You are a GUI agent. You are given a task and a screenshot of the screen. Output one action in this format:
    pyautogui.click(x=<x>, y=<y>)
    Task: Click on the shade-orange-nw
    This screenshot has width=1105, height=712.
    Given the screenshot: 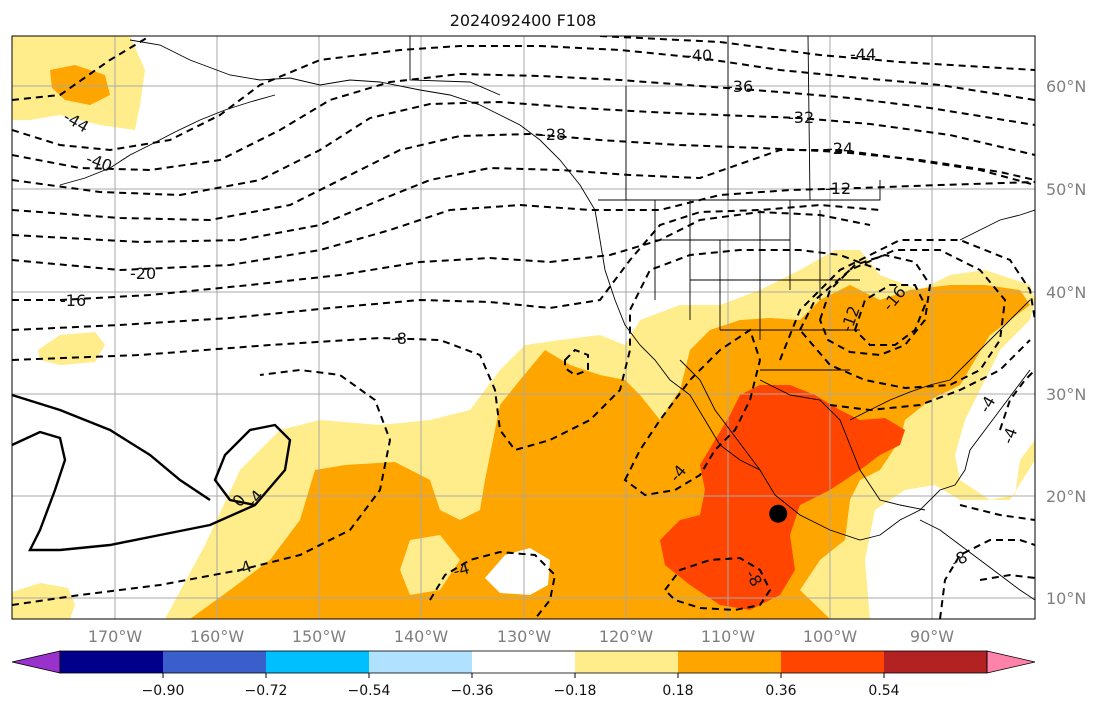 What is the action you would take?
    pyautogui.click(x=80, y=85)
    